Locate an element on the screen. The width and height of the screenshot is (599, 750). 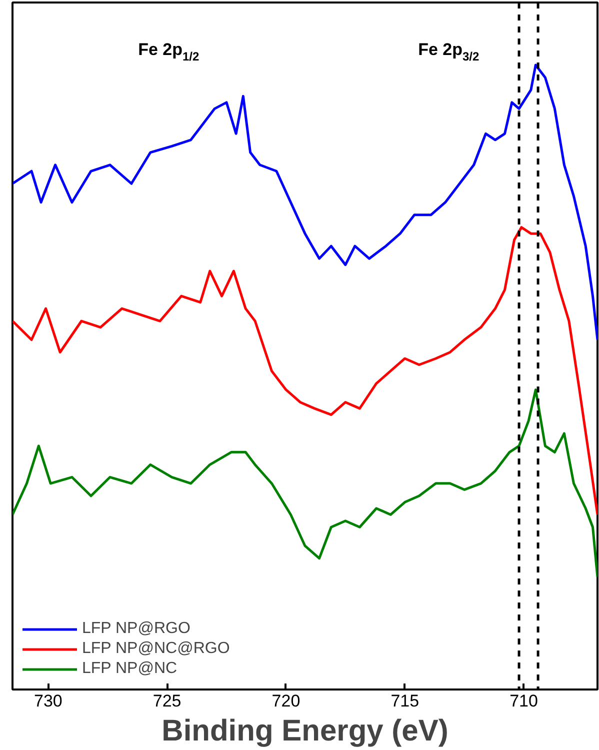
legend-label: LFP NP@NC is located at coordinates (130, 669).